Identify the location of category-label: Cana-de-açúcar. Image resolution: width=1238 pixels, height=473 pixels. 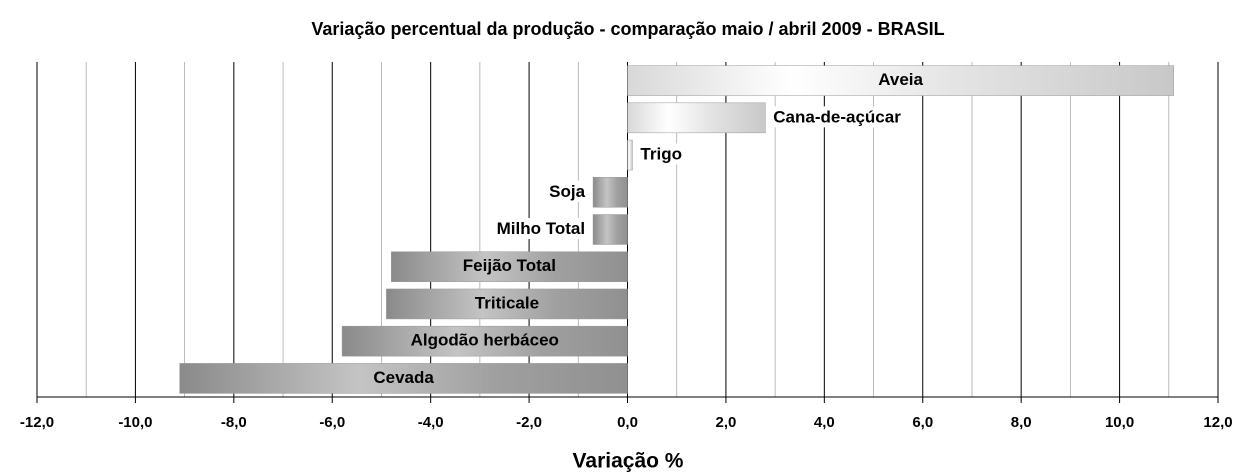
(837, 116).